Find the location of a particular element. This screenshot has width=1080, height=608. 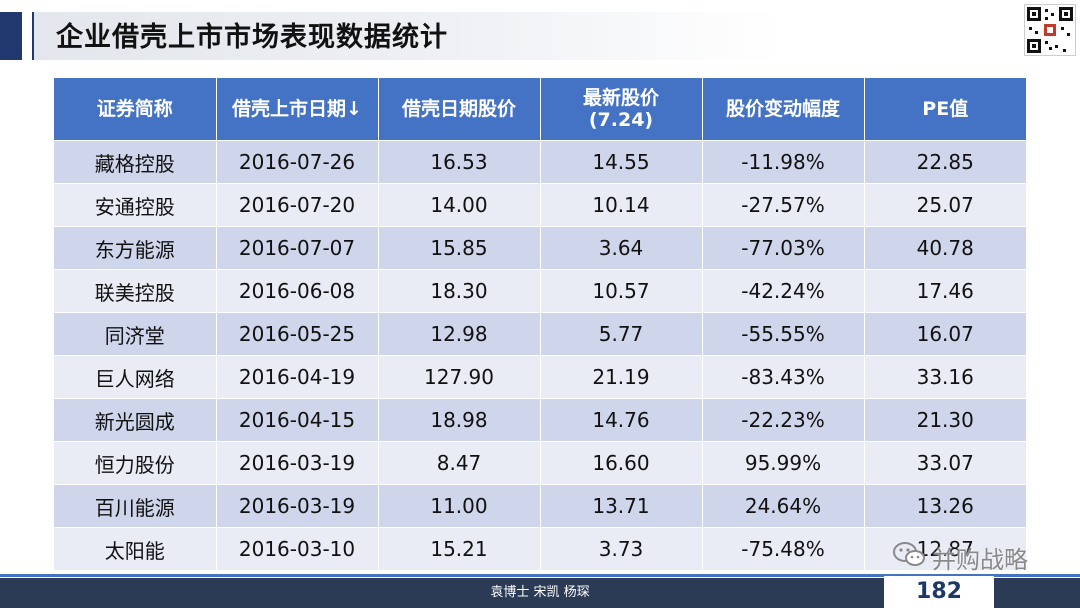

cell-listing-price: 8.47 is located at coordinates (459, 463).